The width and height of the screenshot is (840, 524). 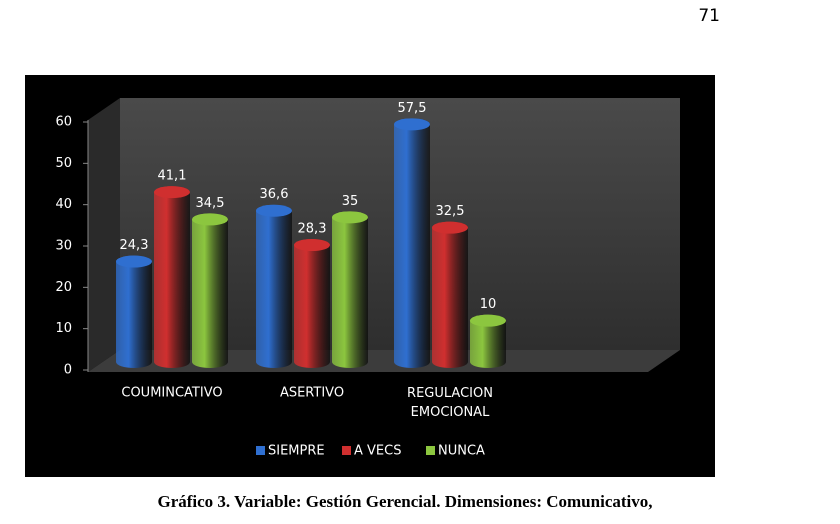 I want to click on floor, so click(x=384, y=361).